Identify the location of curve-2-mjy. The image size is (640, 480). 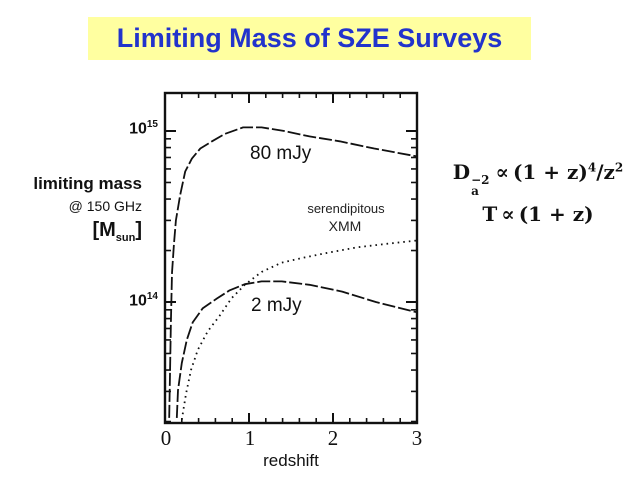
(296, 349).